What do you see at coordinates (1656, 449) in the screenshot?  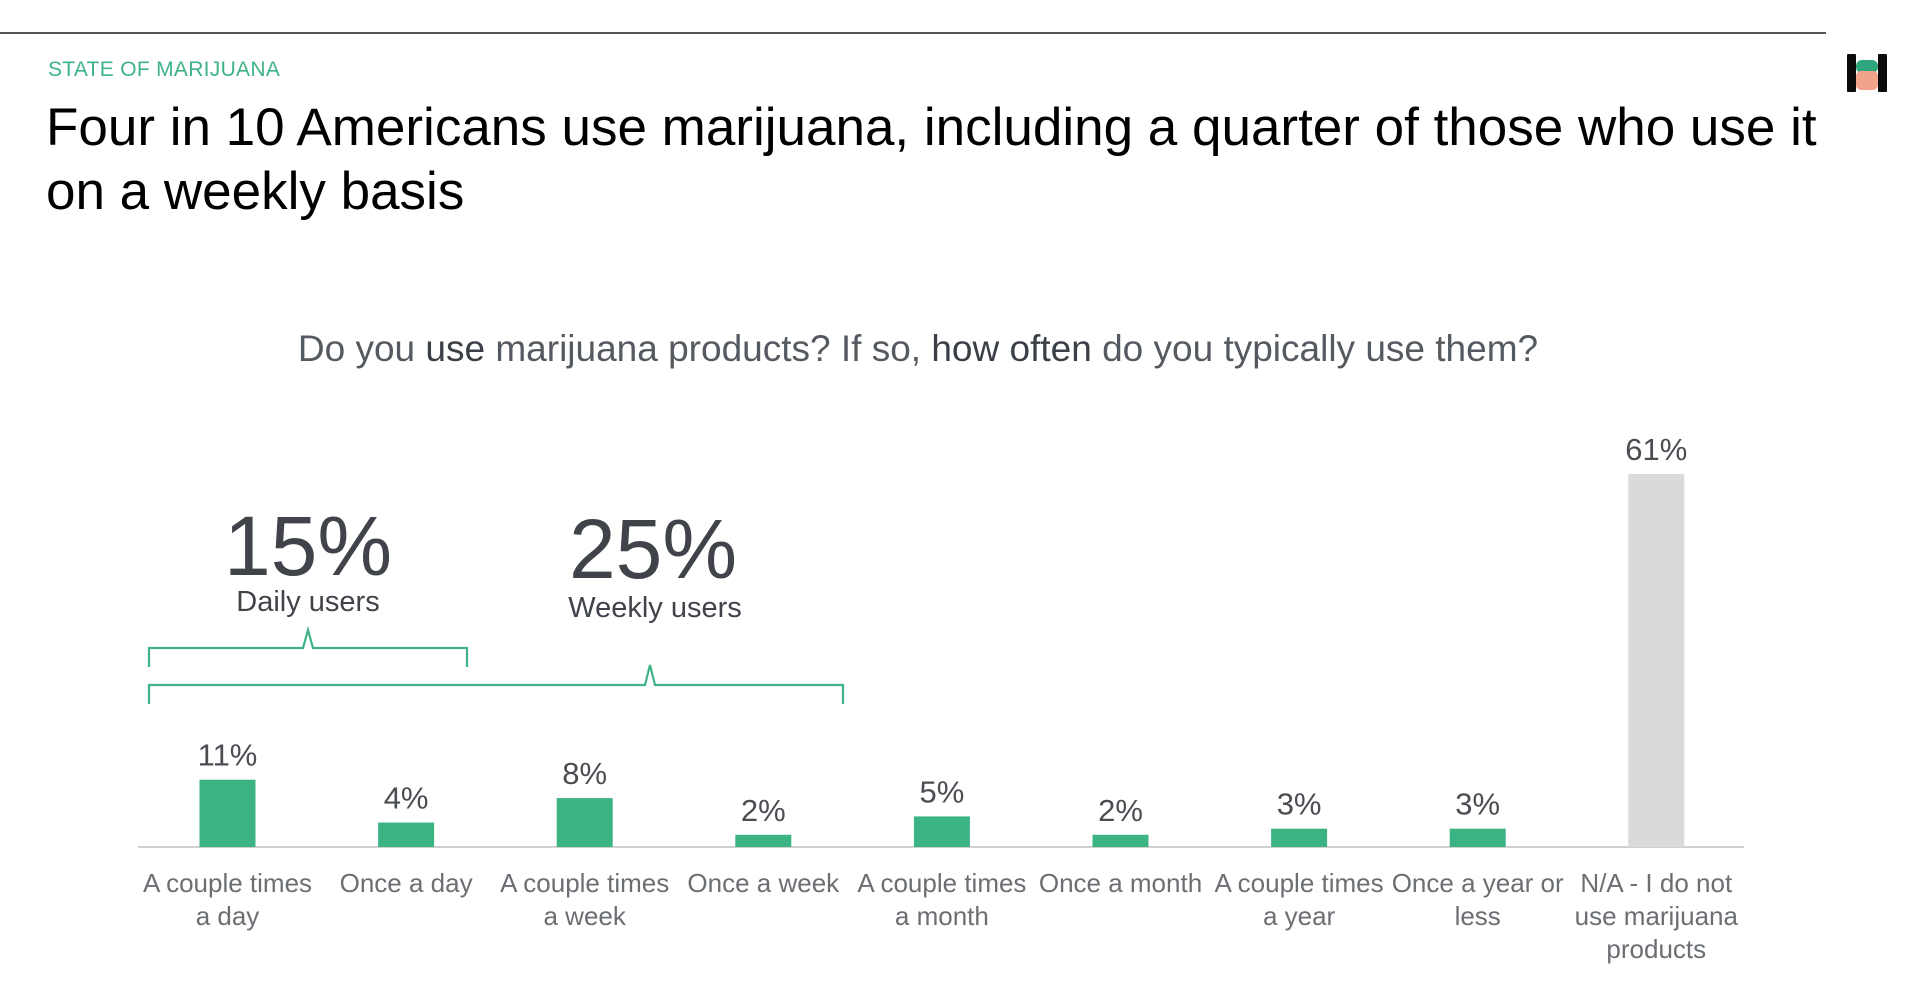 I see `bar-value-label-9: 61%` at bounding box center [1656, 449].